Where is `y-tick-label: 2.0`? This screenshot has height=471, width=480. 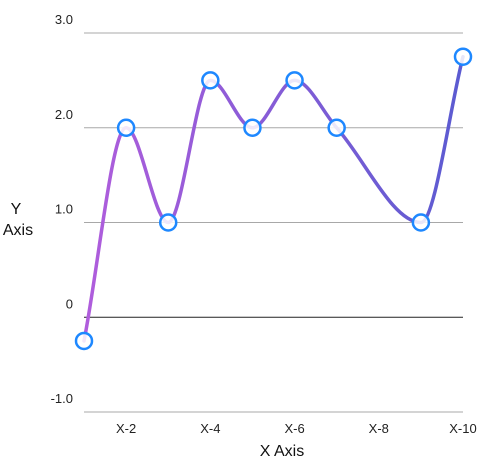
y-tick-label: 2.0 is located at coordinates (64, 114).